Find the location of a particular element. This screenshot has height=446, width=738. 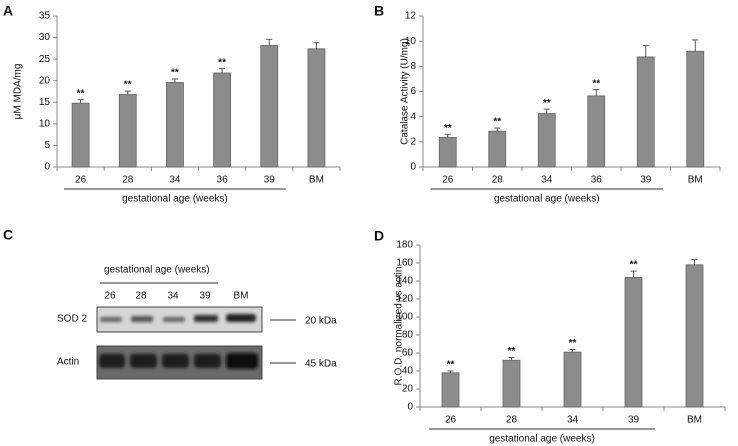

blot-title: gestational age (weeks) is located at coordinates (157, 270).